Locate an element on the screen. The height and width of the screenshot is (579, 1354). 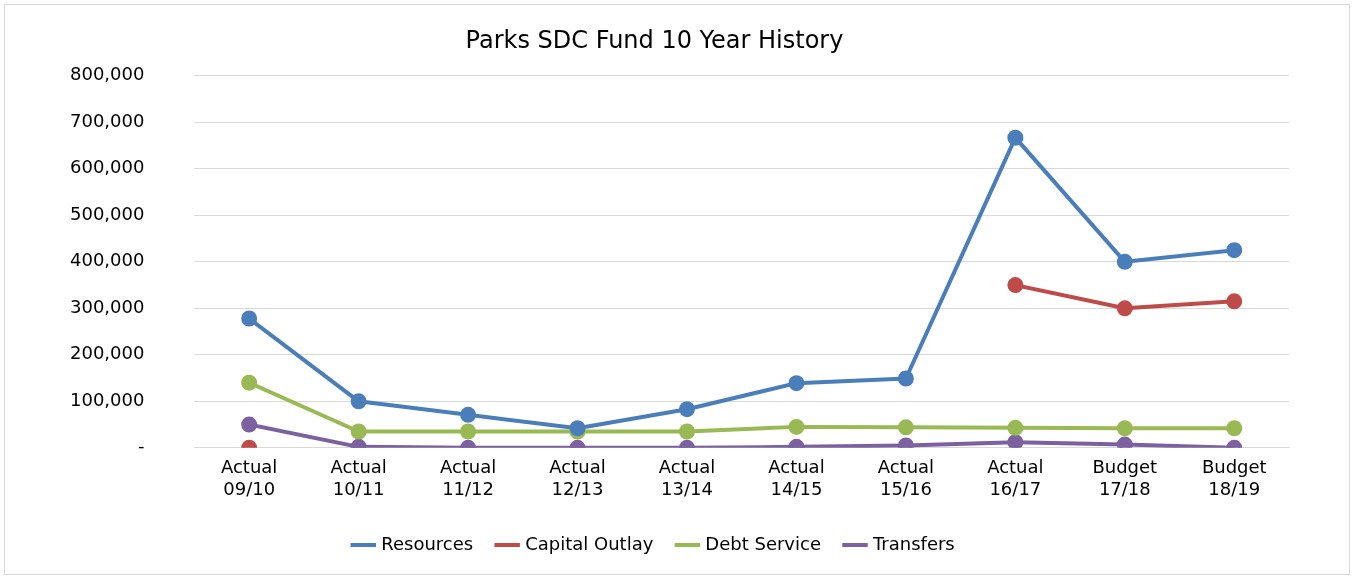
y-tick-label: - is located at coordinates (141, 446).